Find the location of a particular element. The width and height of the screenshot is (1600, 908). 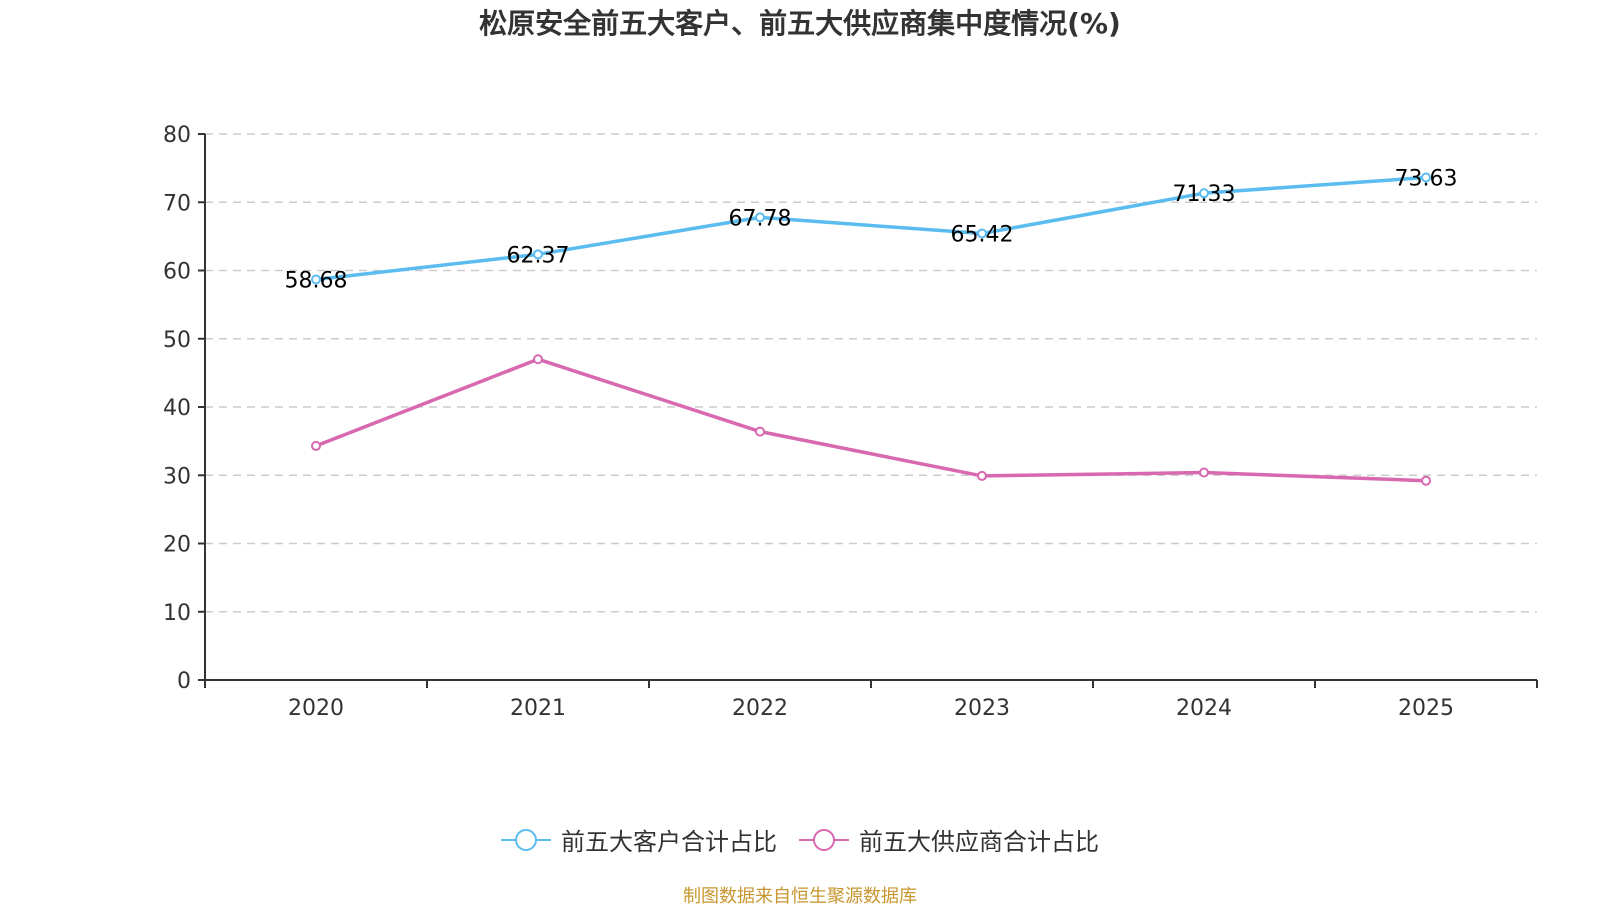

legend-item-customers: 前五大客户合计占比 is located at coordinates (639, 839).